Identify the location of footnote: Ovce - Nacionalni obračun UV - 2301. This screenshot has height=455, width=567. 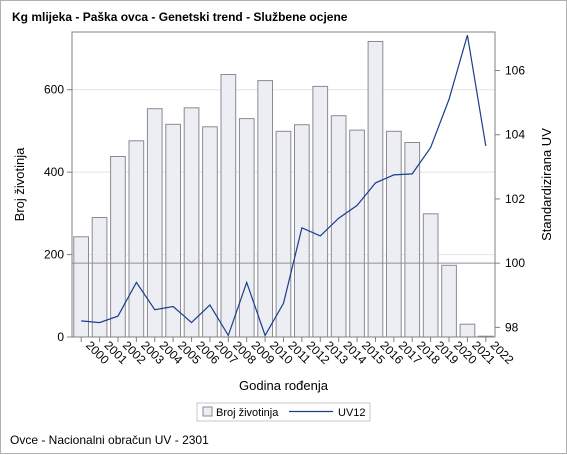
(109, 440).